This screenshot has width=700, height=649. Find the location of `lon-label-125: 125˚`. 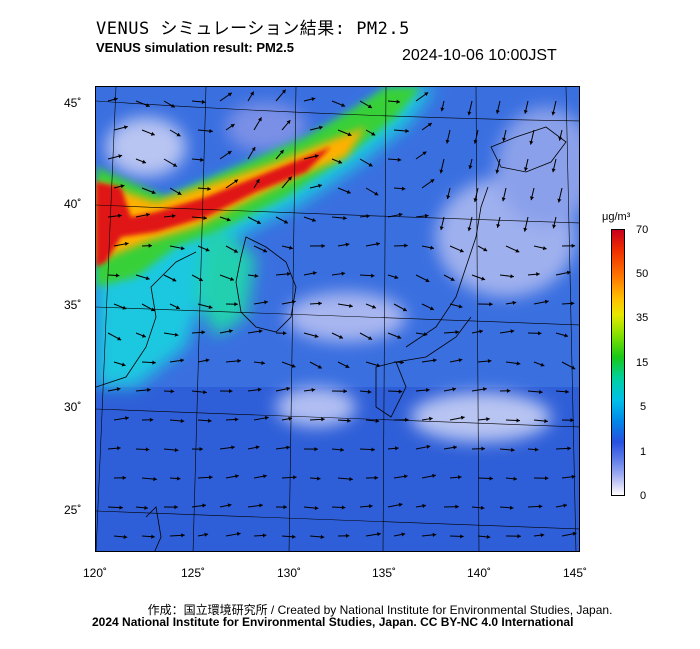

lon-label-125: 125˚ is located at coordinates (193, 573).